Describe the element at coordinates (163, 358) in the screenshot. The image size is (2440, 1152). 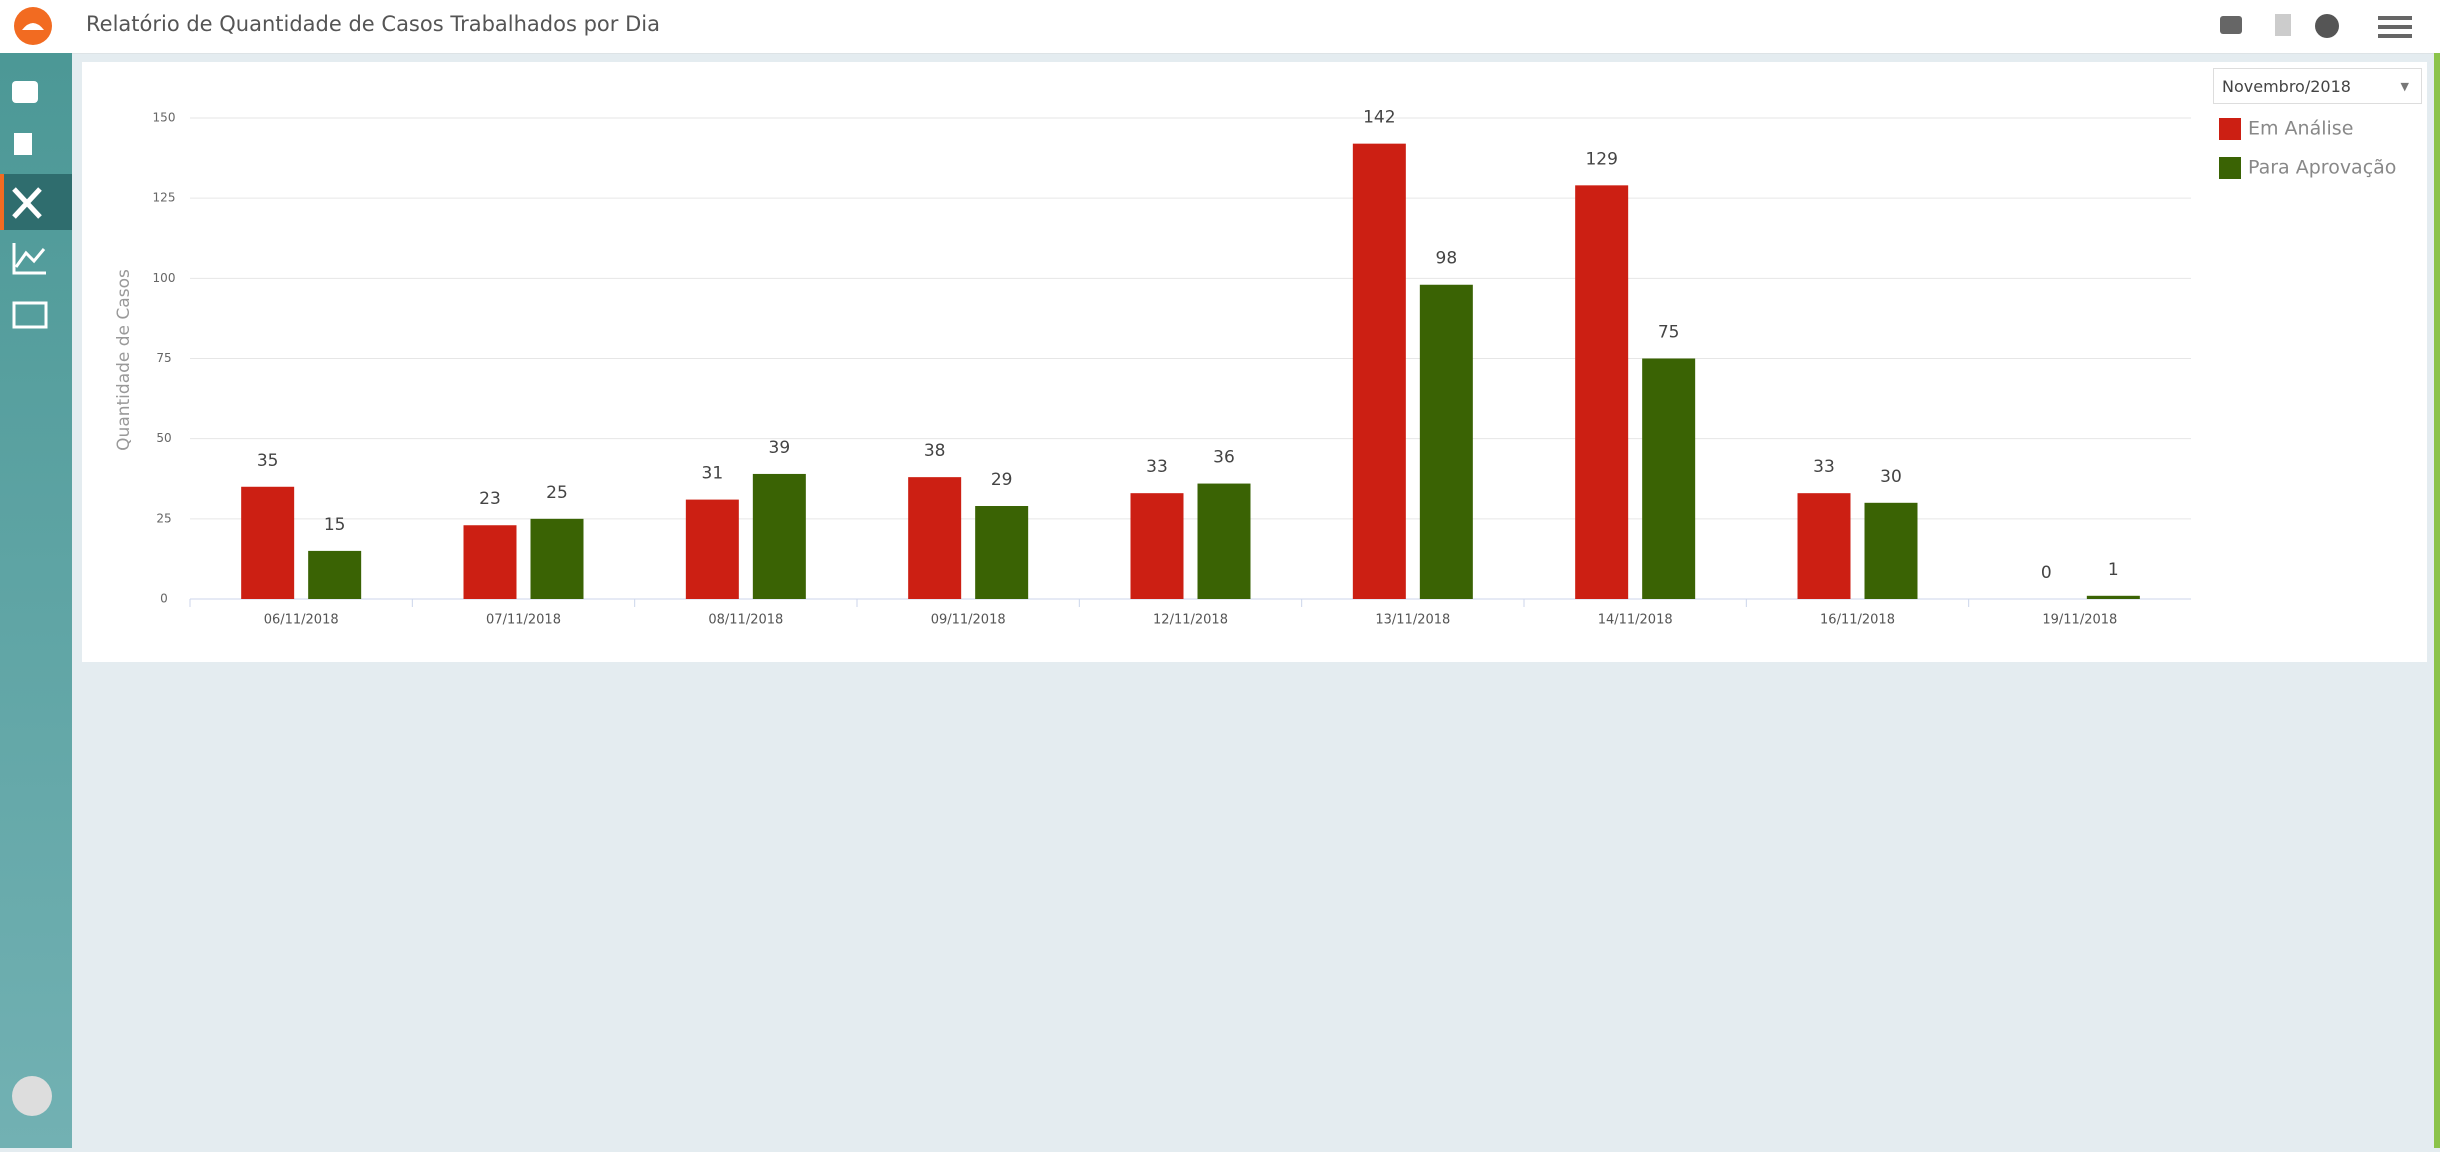
I see `y-tick-label: 75` at that location.